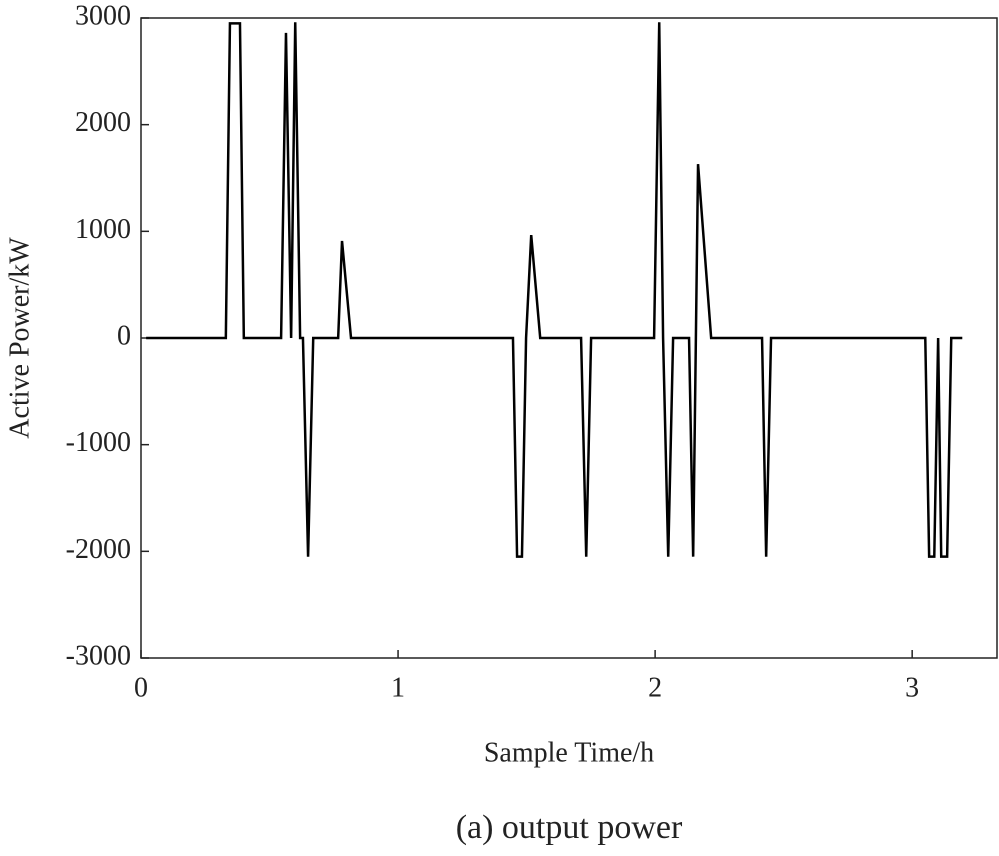  What do you see at coordinates (569, 752) in the screenshot?
I see `x-axis-label: Sample Time/h` at bounding box center [569, 752].